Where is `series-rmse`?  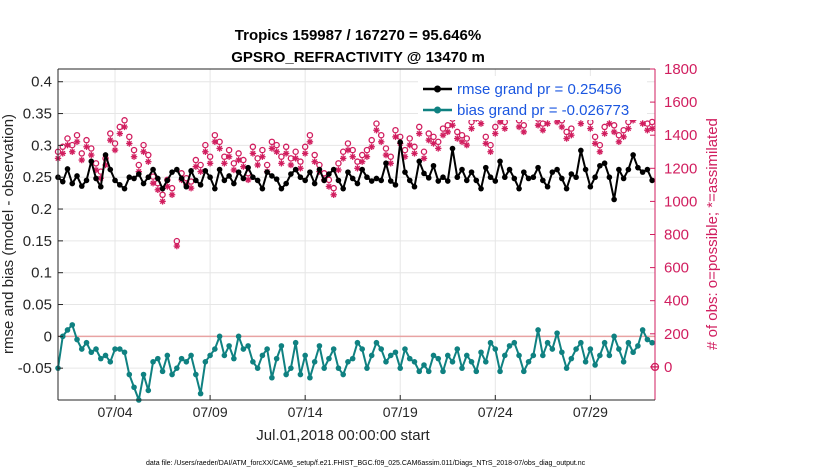 series-rmse is located at coordinates (355, 171).